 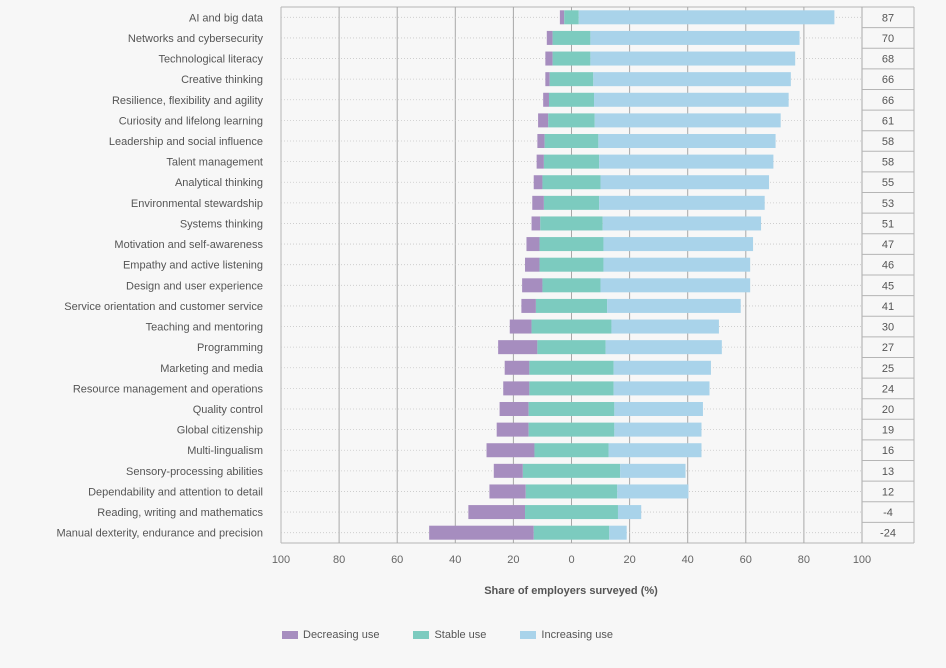 What do you see at coordinates (196, 39) in the screenshot?
I see `category-label: Networks and cybersecurity` at bounding box center [196, 39].